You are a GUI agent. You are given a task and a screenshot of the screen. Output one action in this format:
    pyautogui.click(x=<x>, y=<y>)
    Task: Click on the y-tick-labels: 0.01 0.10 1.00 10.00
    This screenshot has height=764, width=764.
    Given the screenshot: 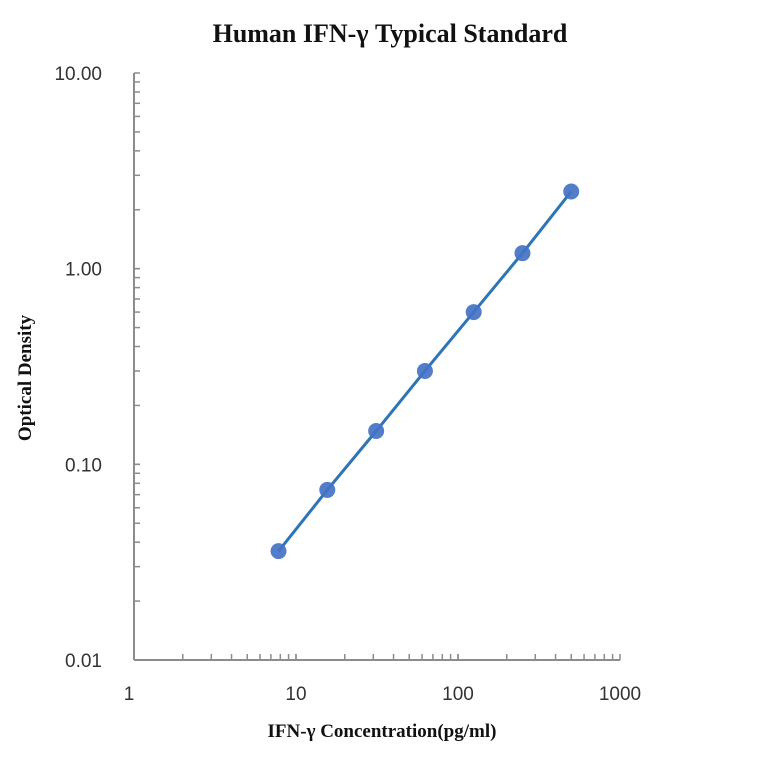 What is the action you would take?
    pyautogui.click(x=78, y=368)
    